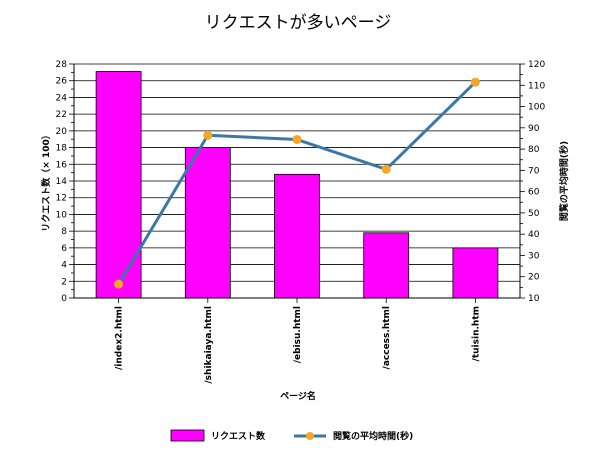 The image size is (600, 450). What do you see at coordinates (532, 182) in the screenshot?
I see `right-axis-ticks: 10 20 30 40 50 60 70 80 90 100 110 120` at bounding box center [532, 182].